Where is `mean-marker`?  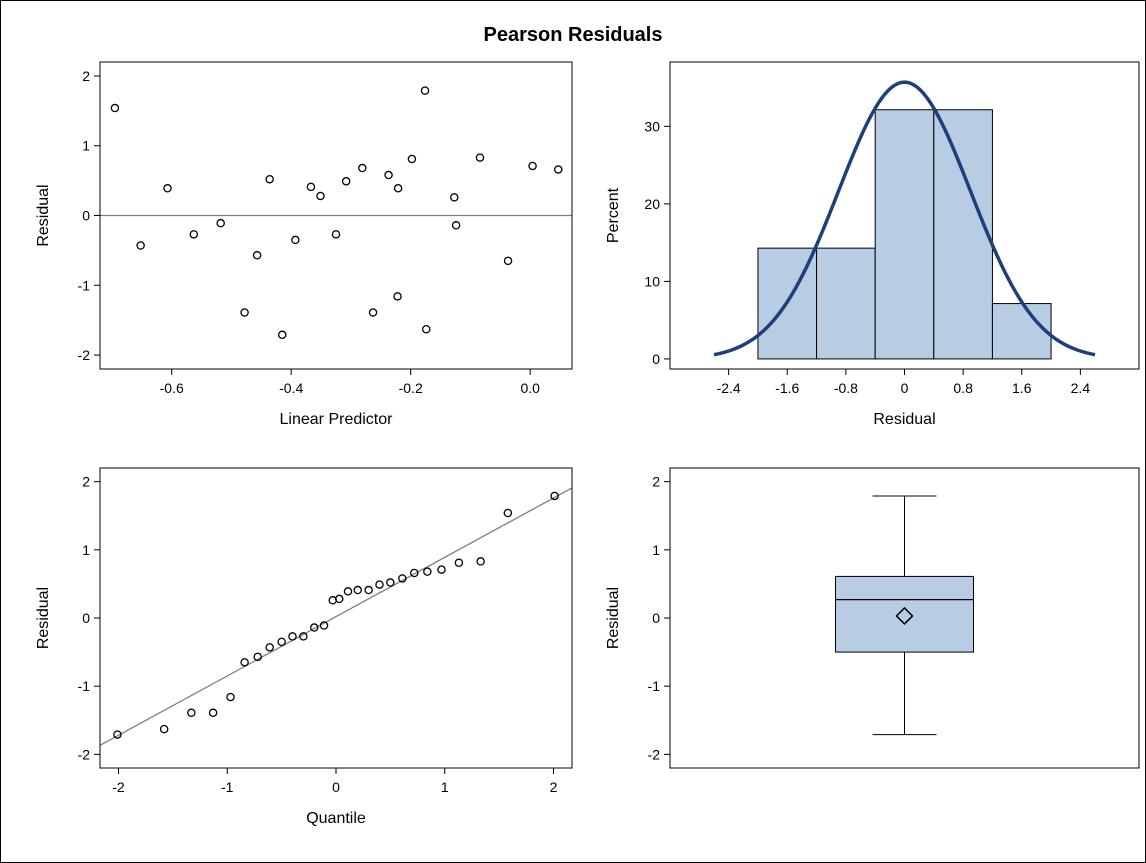
mean-marker is located at coordinates (904, 616).